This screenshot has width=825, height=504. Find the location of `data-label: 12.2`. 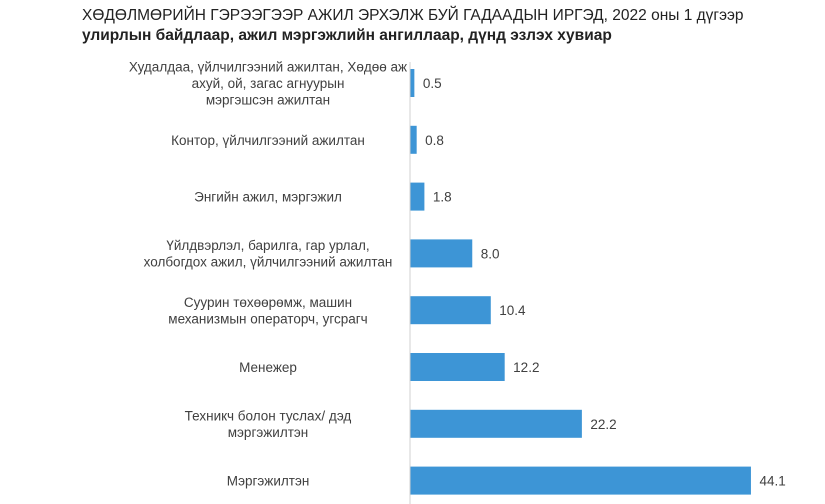

data-label: 12.2 is located at coordinates (526, 367).